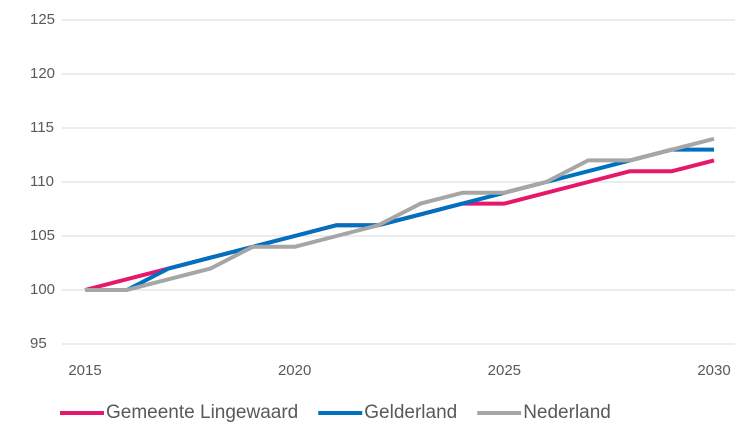 This screenshot has width=737, height=429. What do you see at coordinates (335, 412) in the screenshot?
I see `legend: Gemeente Lingewaard Gelderland Nederland` at bounding box center [335, 412].